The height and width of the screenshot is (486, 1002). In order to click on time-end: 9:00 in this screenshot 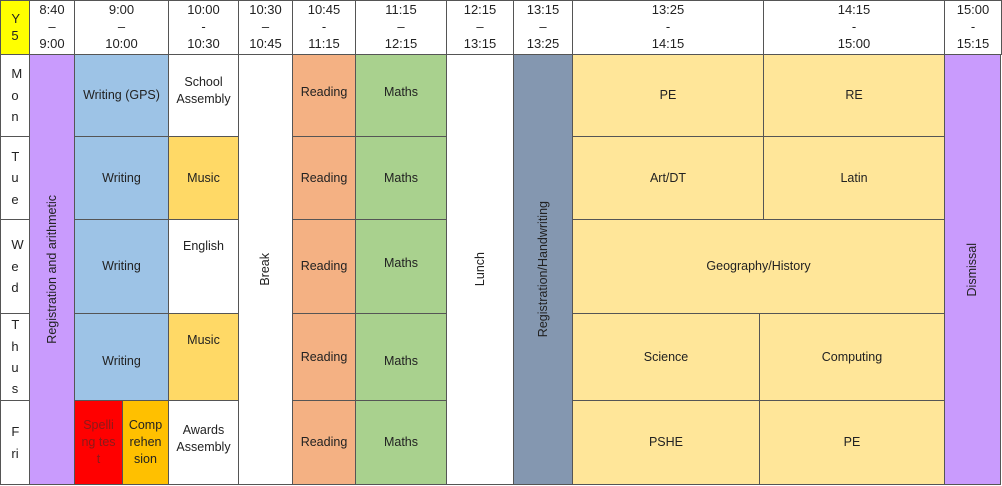, I will do `click(52, 43)`.